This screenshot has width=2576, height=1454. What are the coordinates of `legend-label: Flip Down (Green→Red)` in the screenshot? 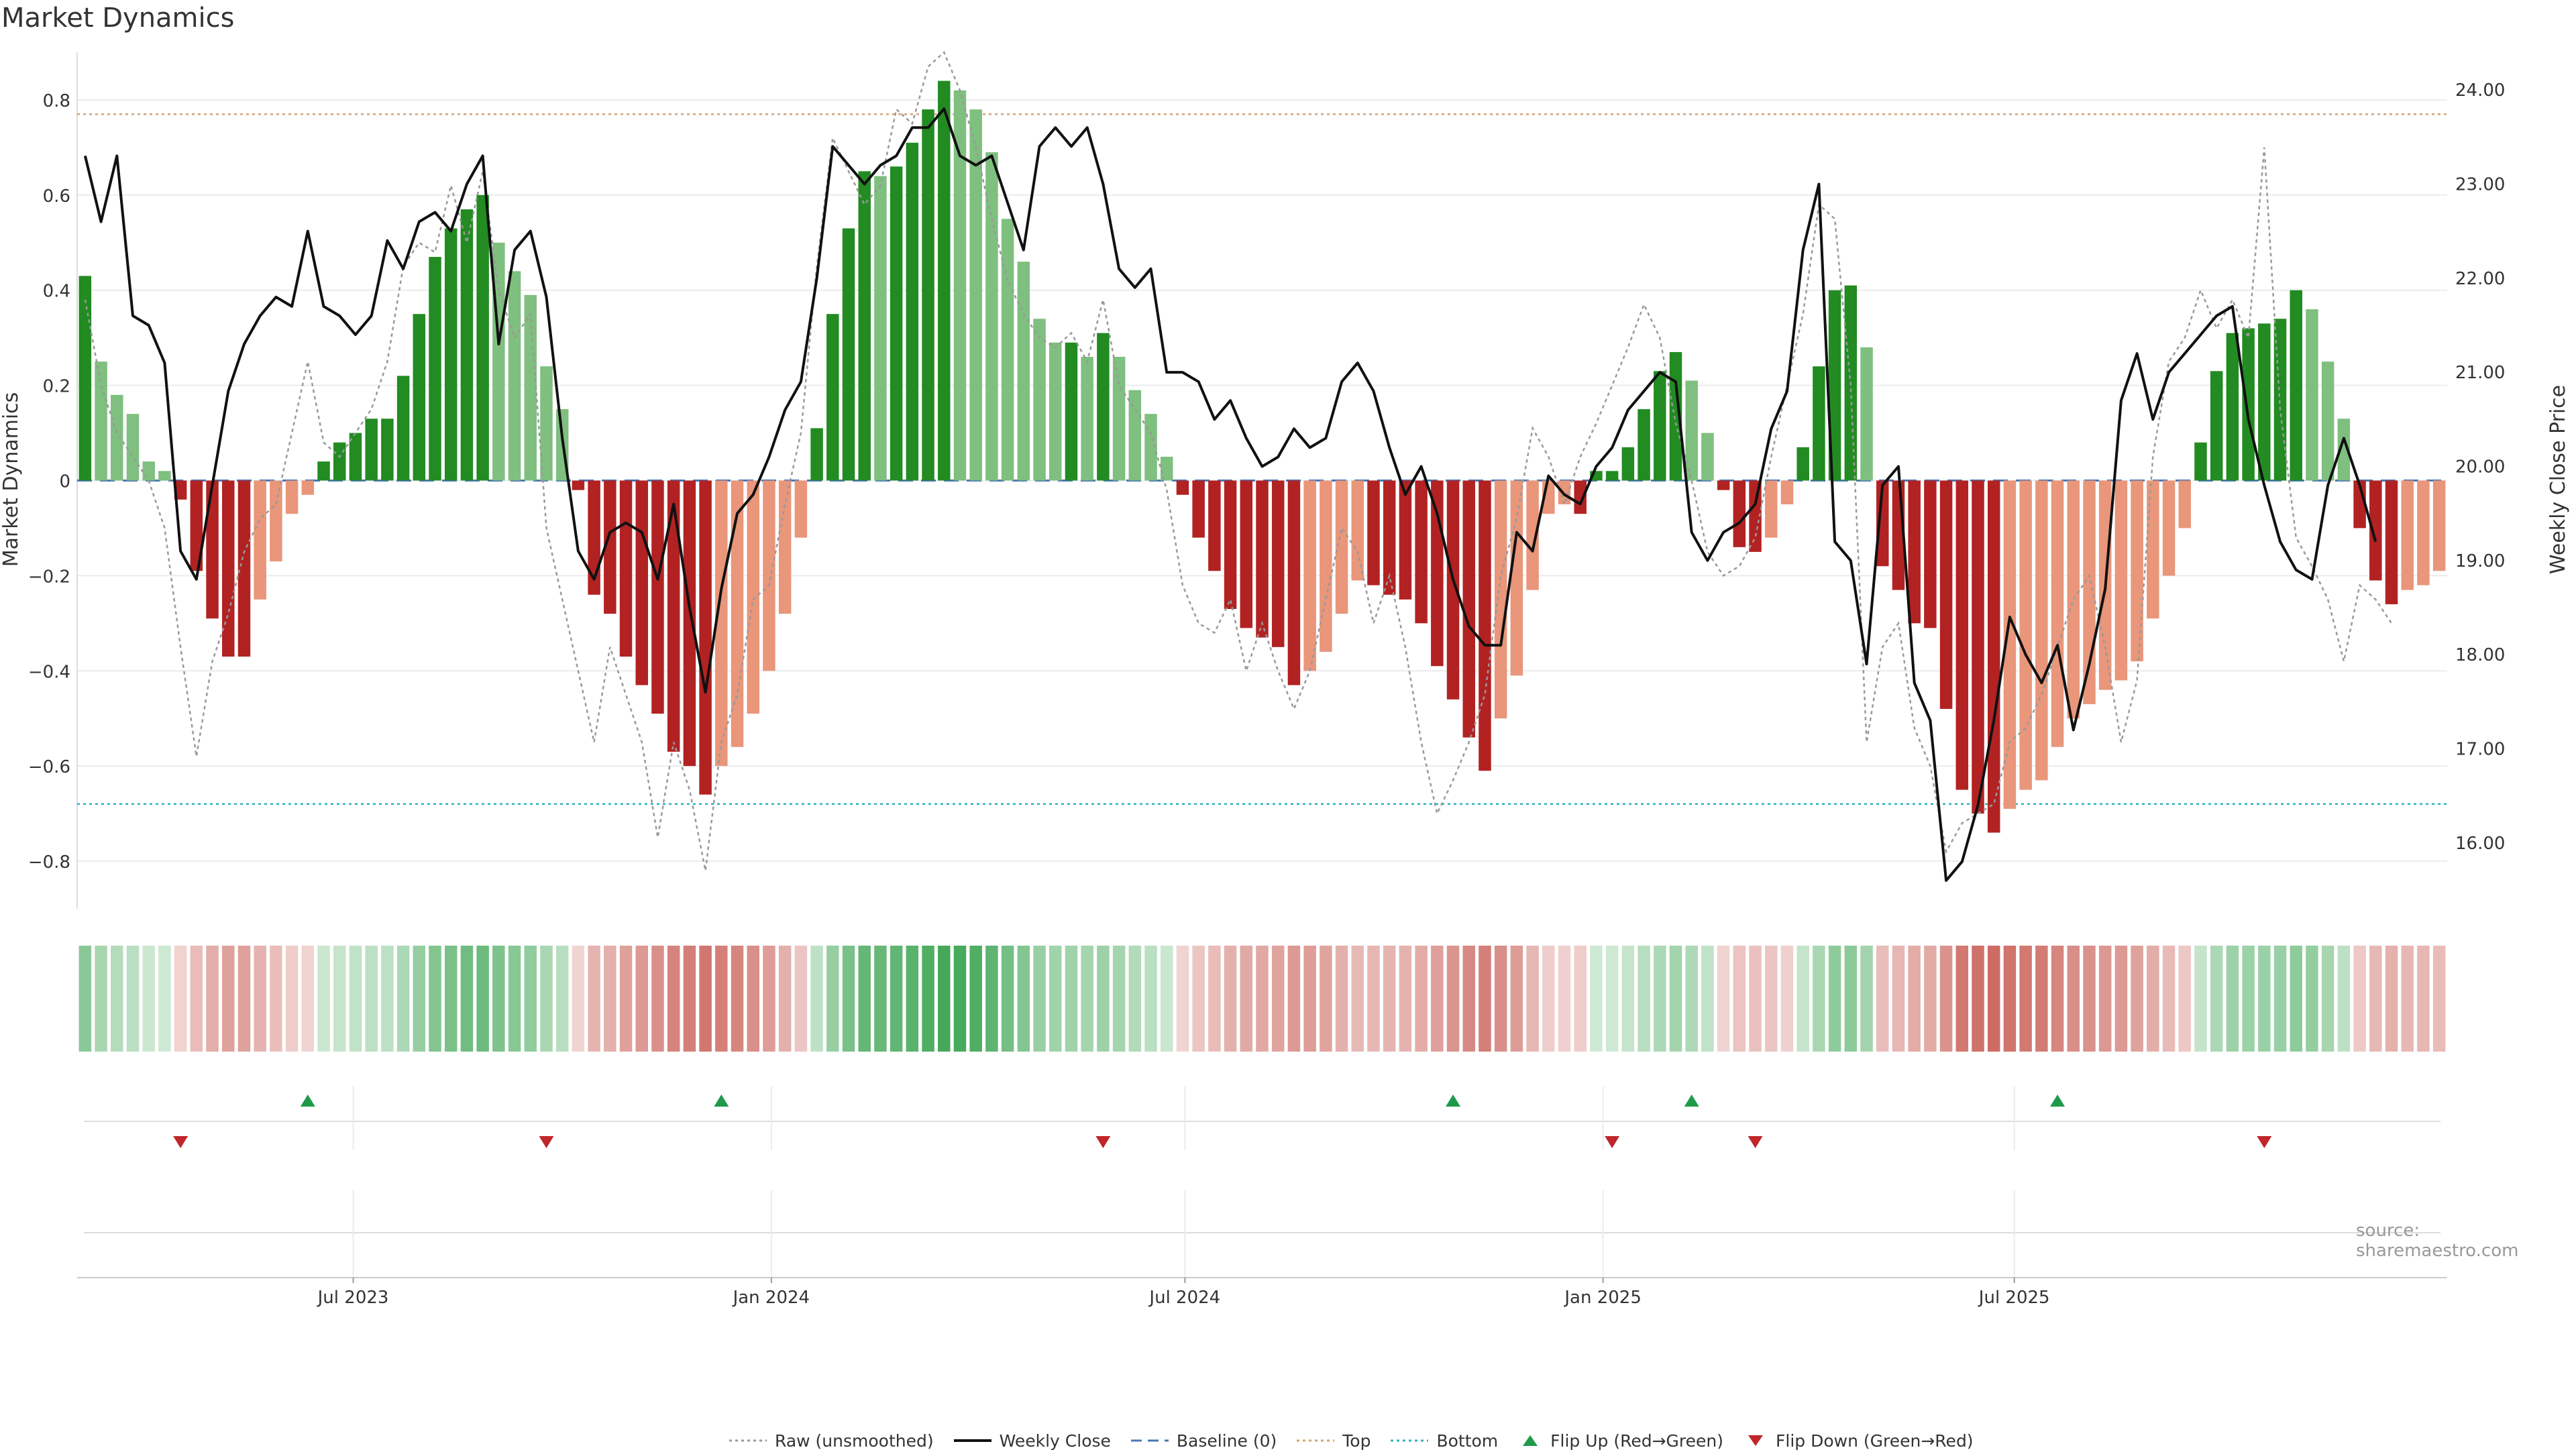 It's located at (1875, 1441).